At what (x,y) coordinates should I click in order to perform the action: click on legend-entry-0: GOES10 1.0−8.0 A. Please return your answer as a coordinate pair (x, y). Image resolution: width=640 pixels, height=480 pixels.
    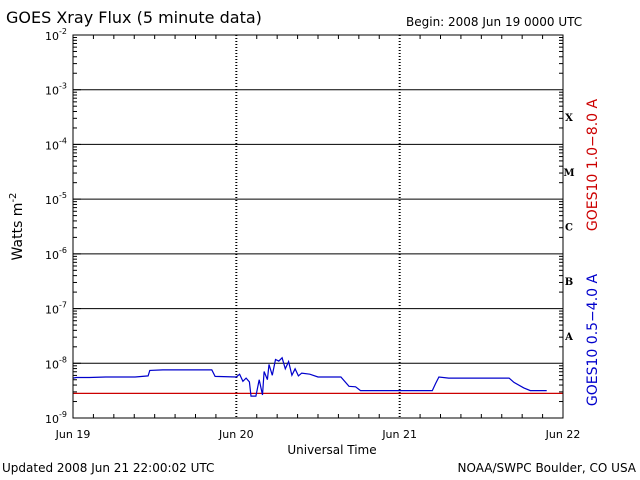
    Looking at the image, I should click on (593, 165).